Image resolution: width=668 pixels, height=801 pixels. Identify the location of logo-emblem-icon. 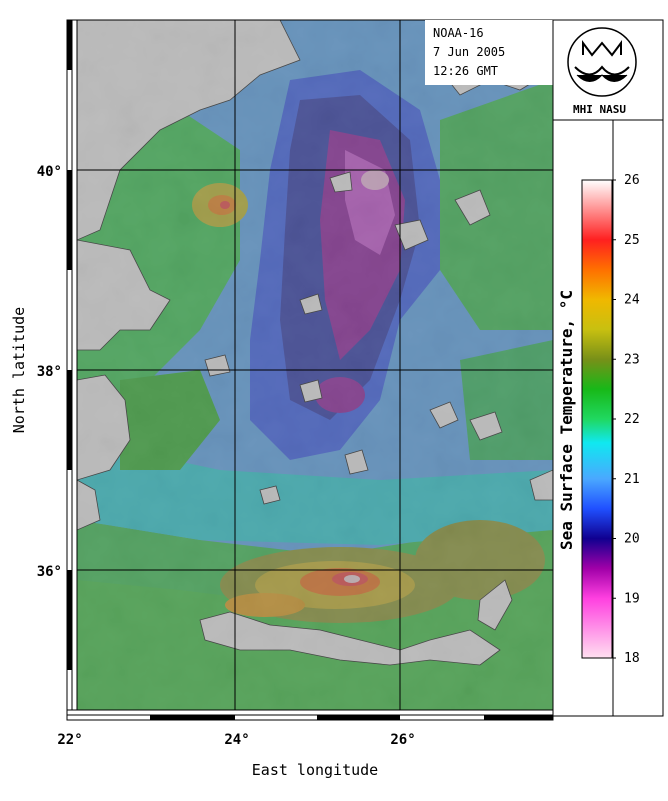
(602, 62).